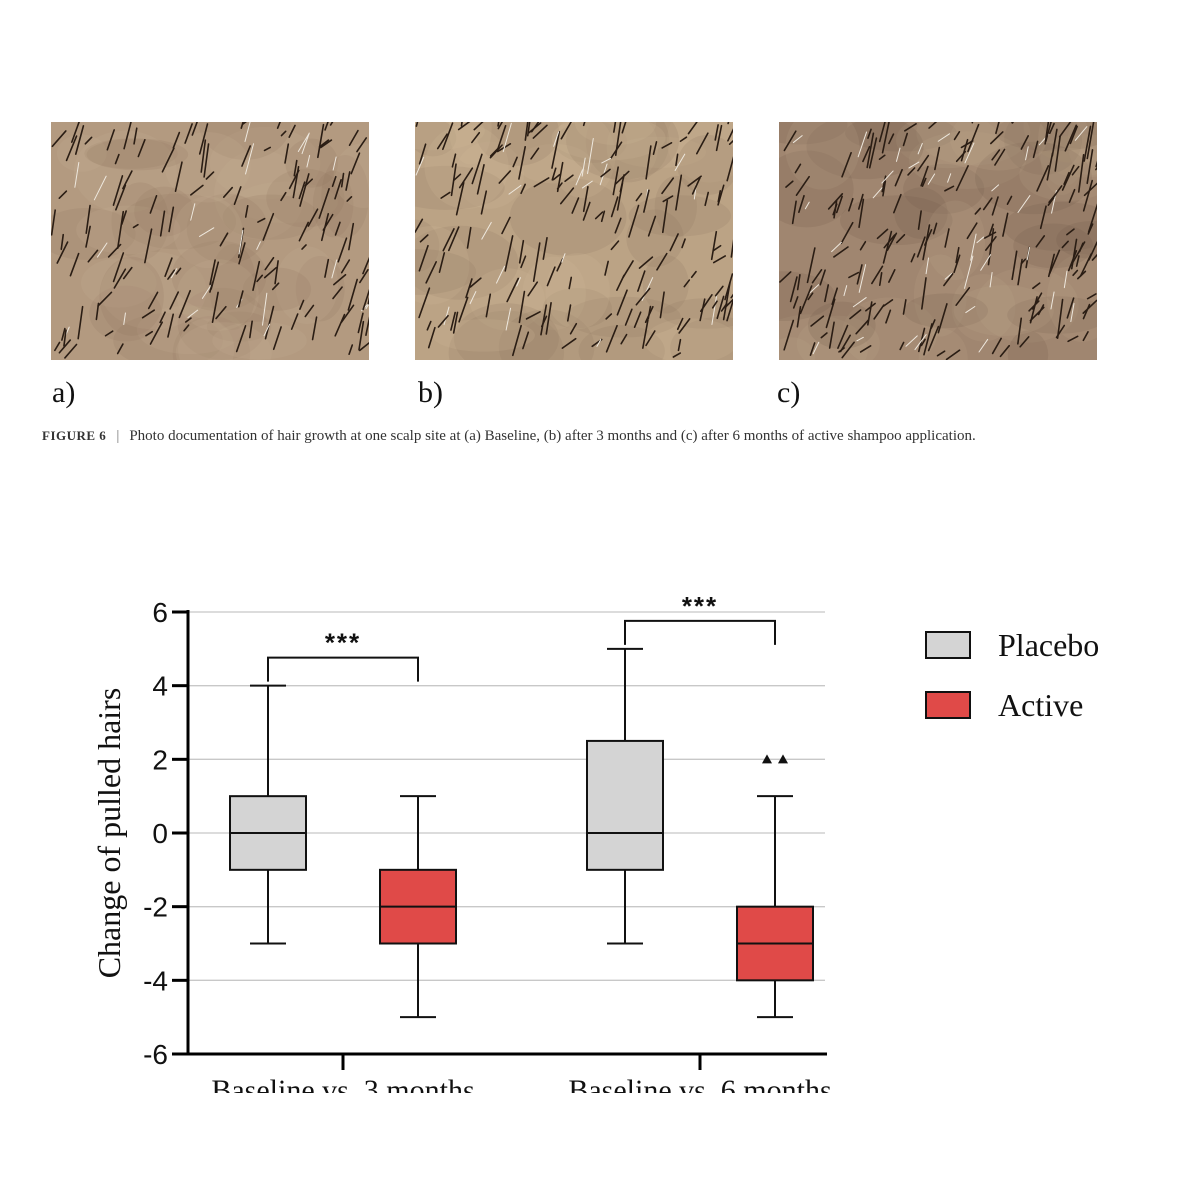  What do you see at coordinates (625, 805) in the screenshot?
I see `box-placebo` at bounding box center [625, 805].